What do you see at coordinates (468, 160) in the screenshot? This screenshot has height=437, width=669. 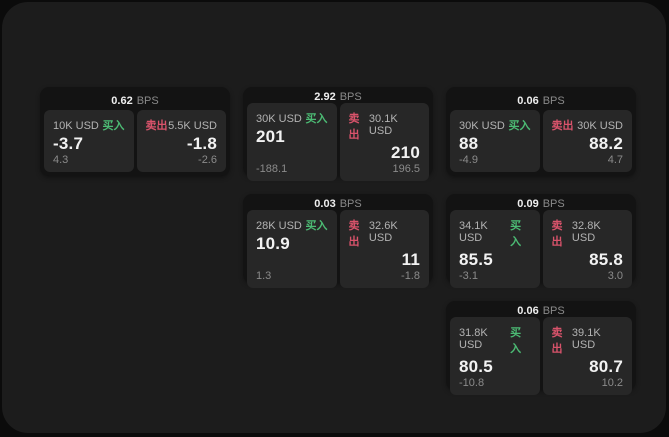 I see `buy-delta: -4.9` at bounding box center [468, 160].